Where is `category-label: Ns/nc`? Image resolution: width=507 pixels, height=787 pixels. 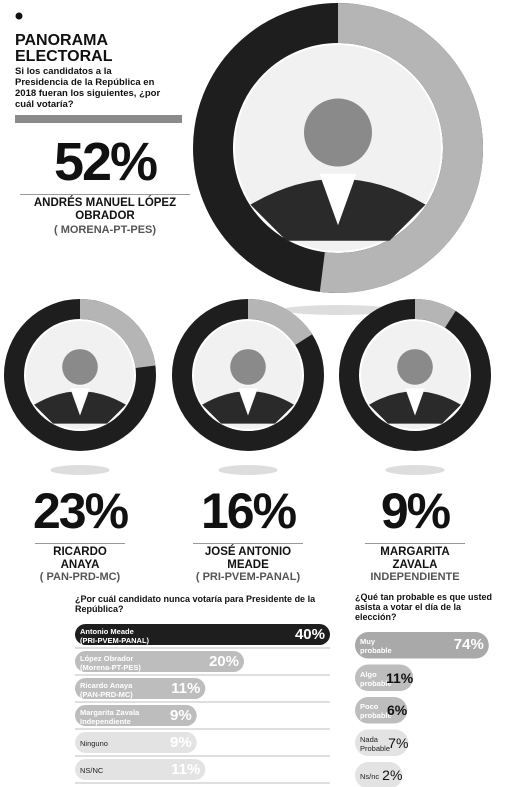
category-label: Ns/nc is located at coordinates (370, 776).